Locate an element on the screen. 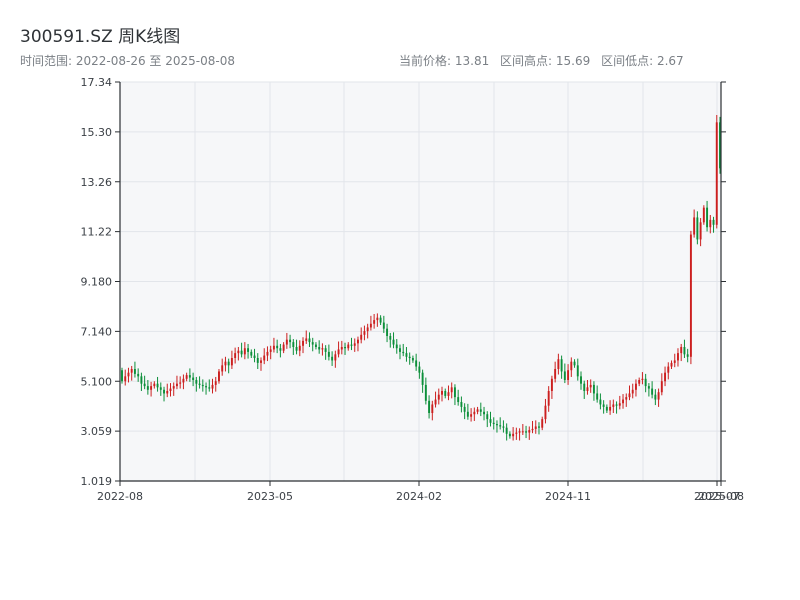 Image resolution: width=800 pixels, height=600 pixels. y-tick-label: 11.22 is located at coordinates (97, 232).